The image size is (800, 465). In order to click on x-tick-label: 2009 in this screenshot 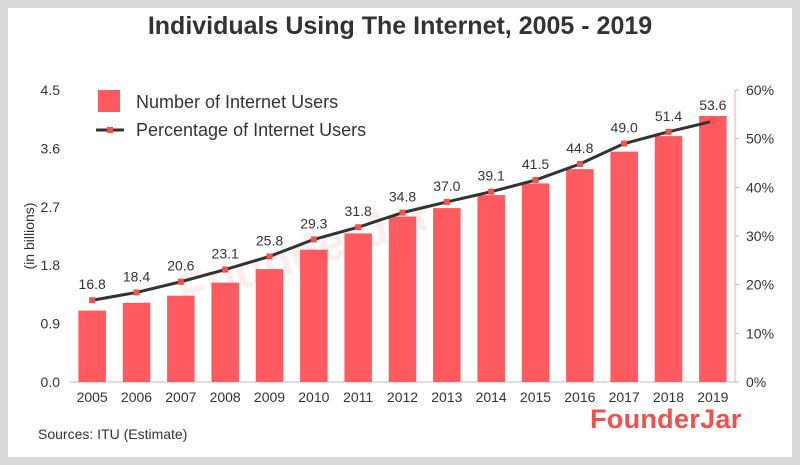, I will do `click(269, 397)`.